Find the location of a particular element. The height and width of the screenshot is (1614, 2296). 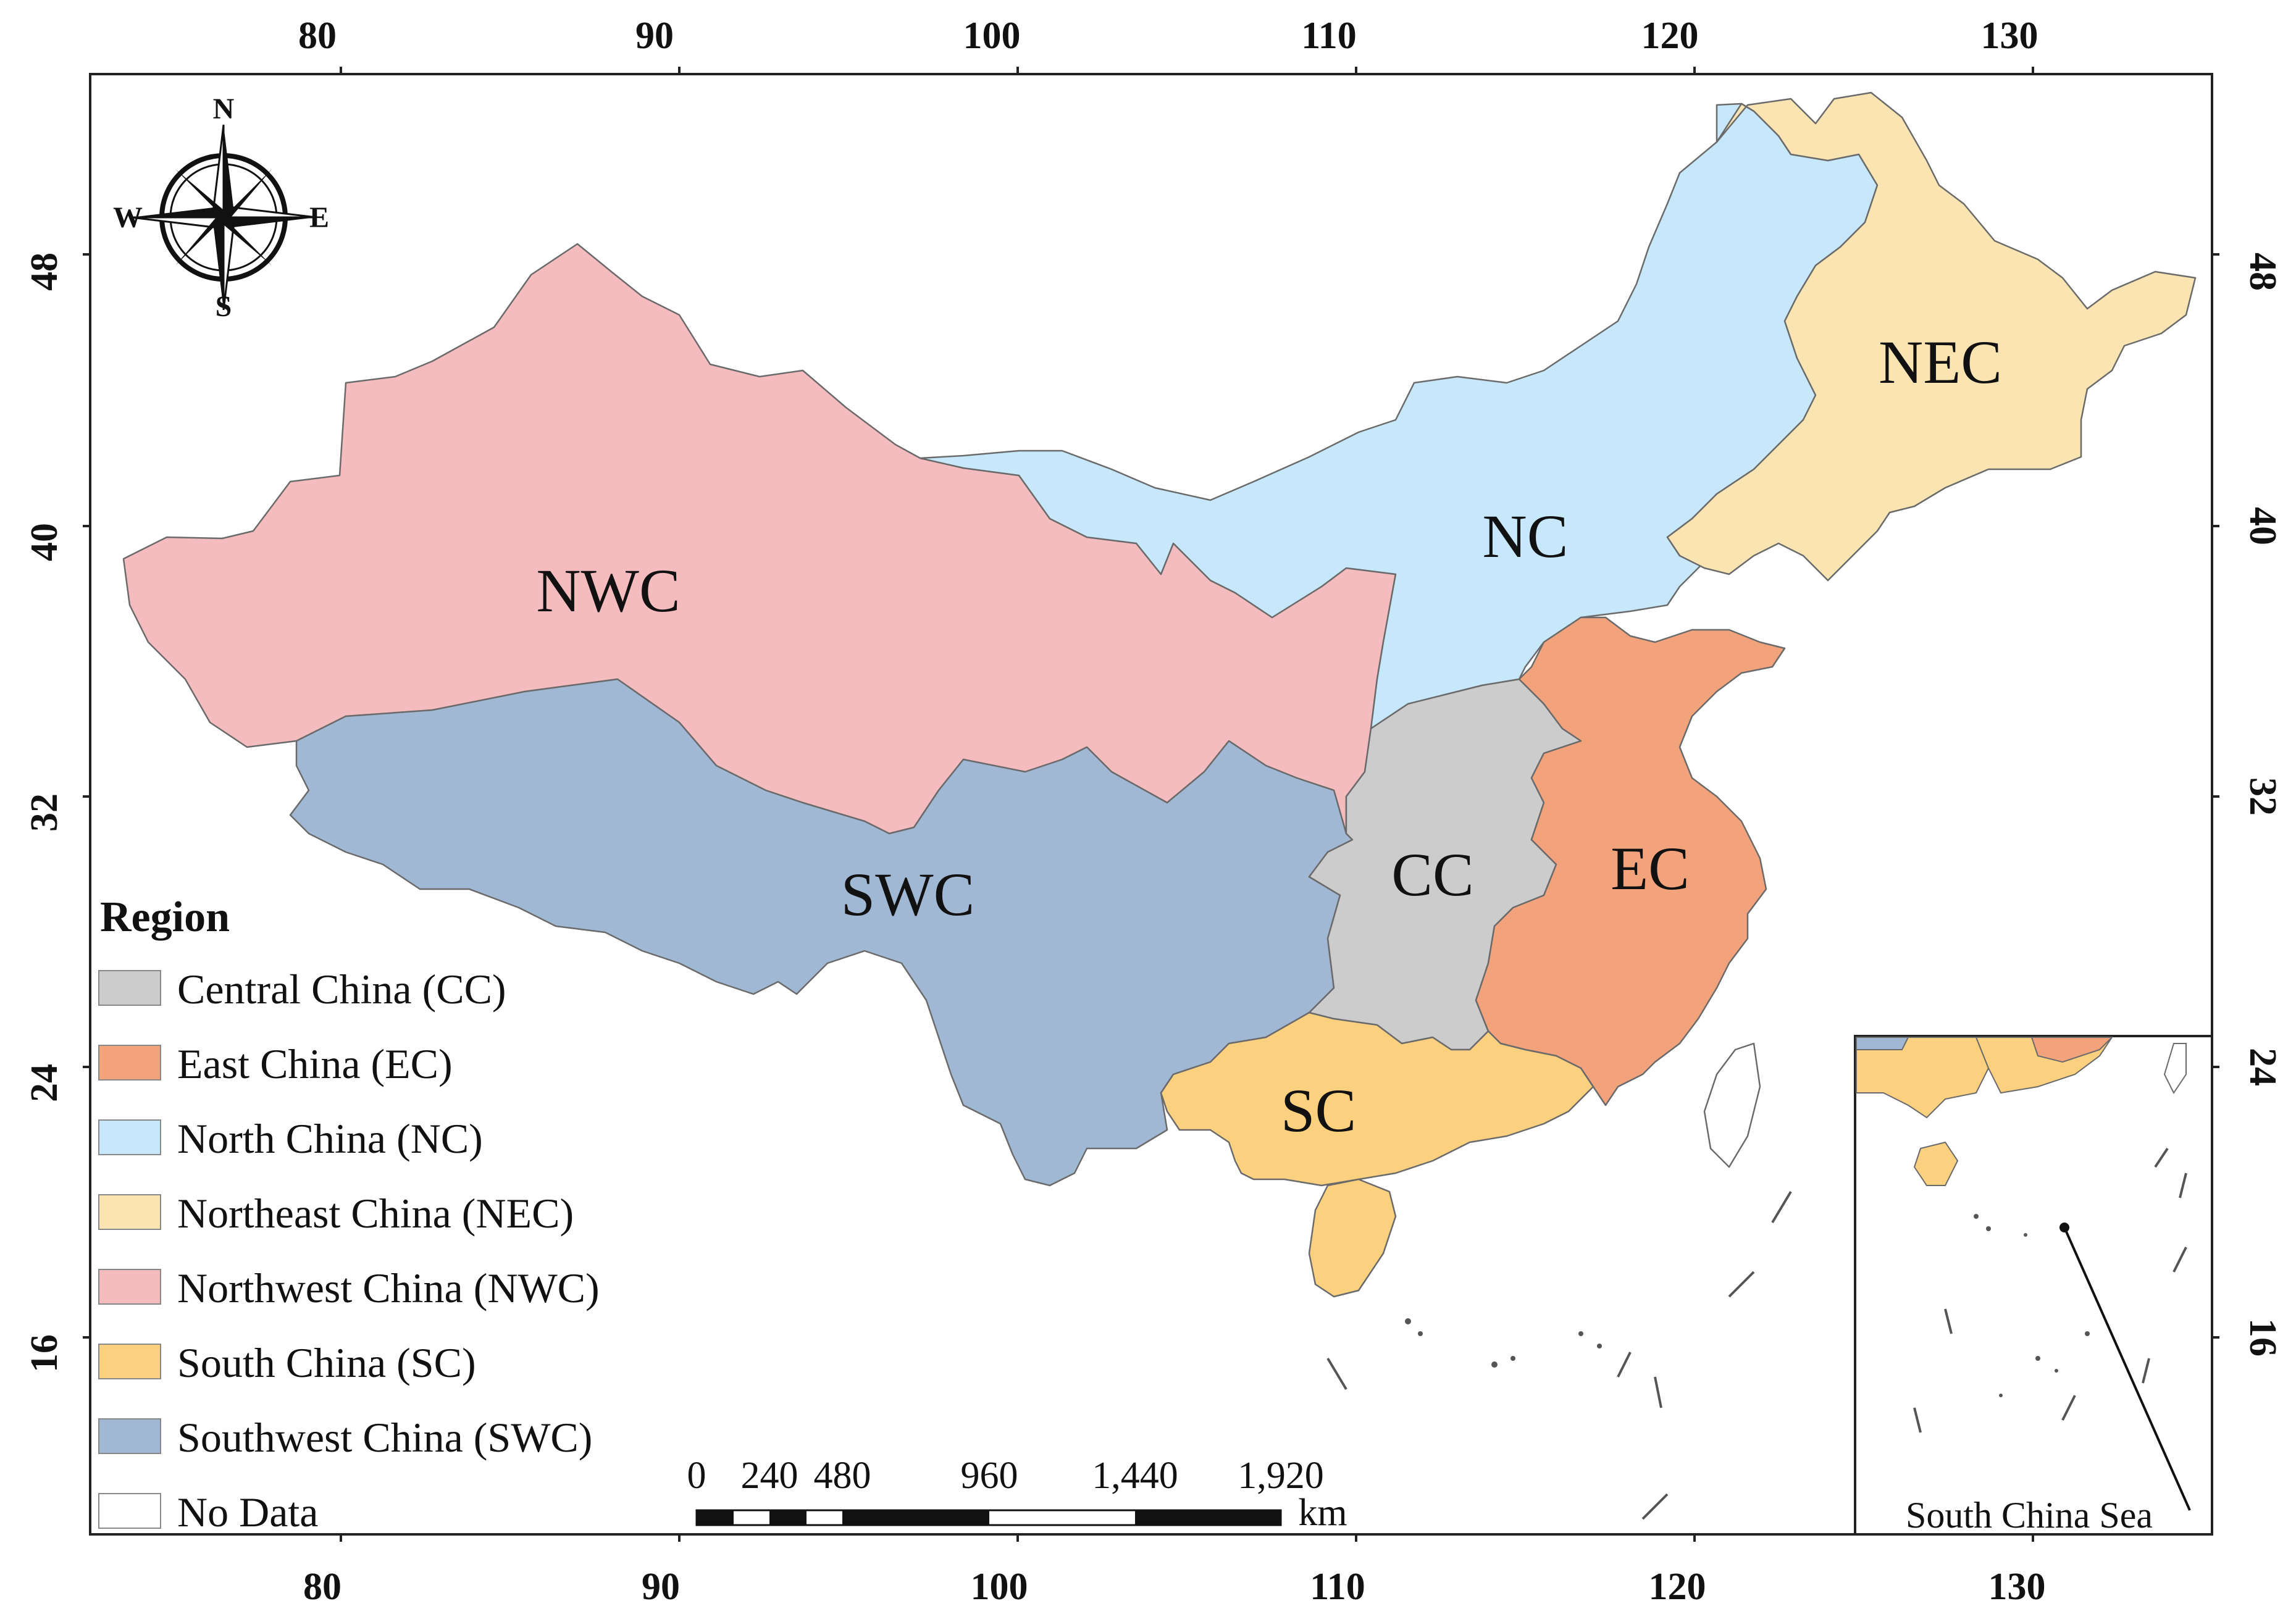

lon-label-top: 90 is located at coordinates (655, 36).